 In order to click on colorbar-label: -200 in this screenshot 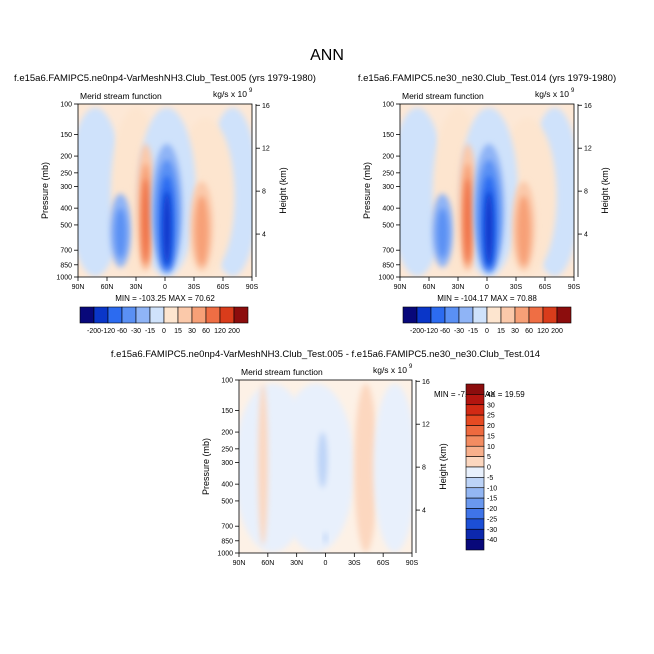, I will do `click(94, 331)`.